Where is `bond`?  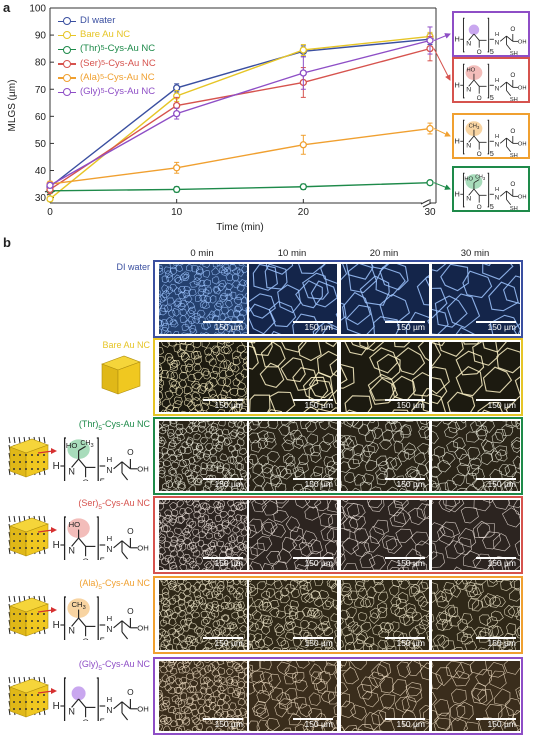
bond is located at coordinates (476, 83).